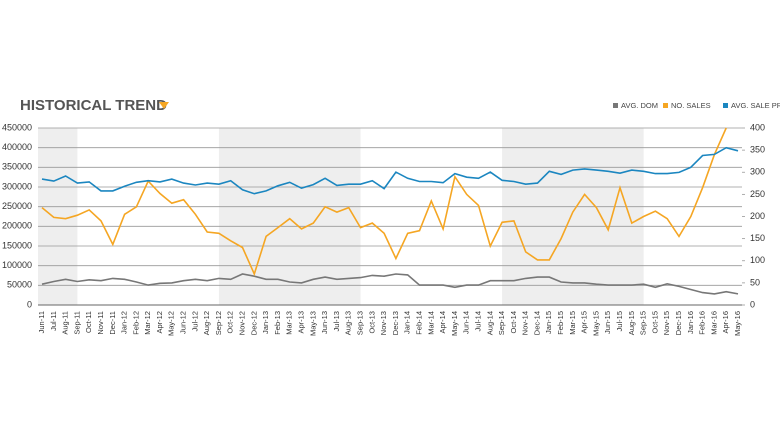 This screenshot has height=439, width=780. I want to click on x-tick-label: May-14, so click(454, 323).